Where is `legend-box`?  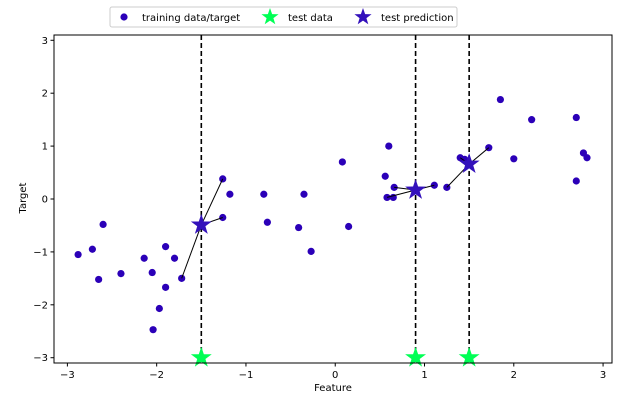
legend-box is located at coordinates (283, 17).